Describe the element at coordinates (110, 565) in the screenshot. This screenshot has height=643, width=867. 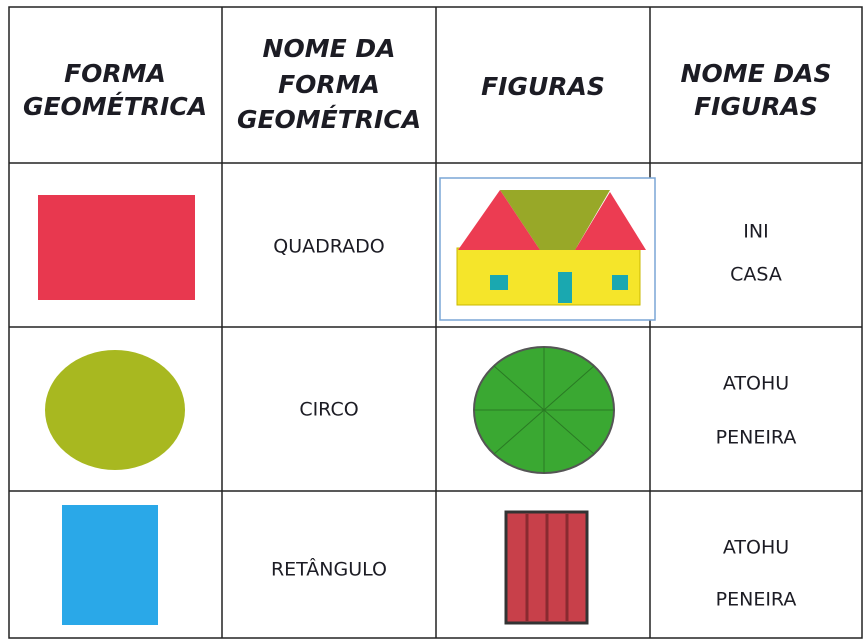
I see `blue-rectangle-drawing` at that location.